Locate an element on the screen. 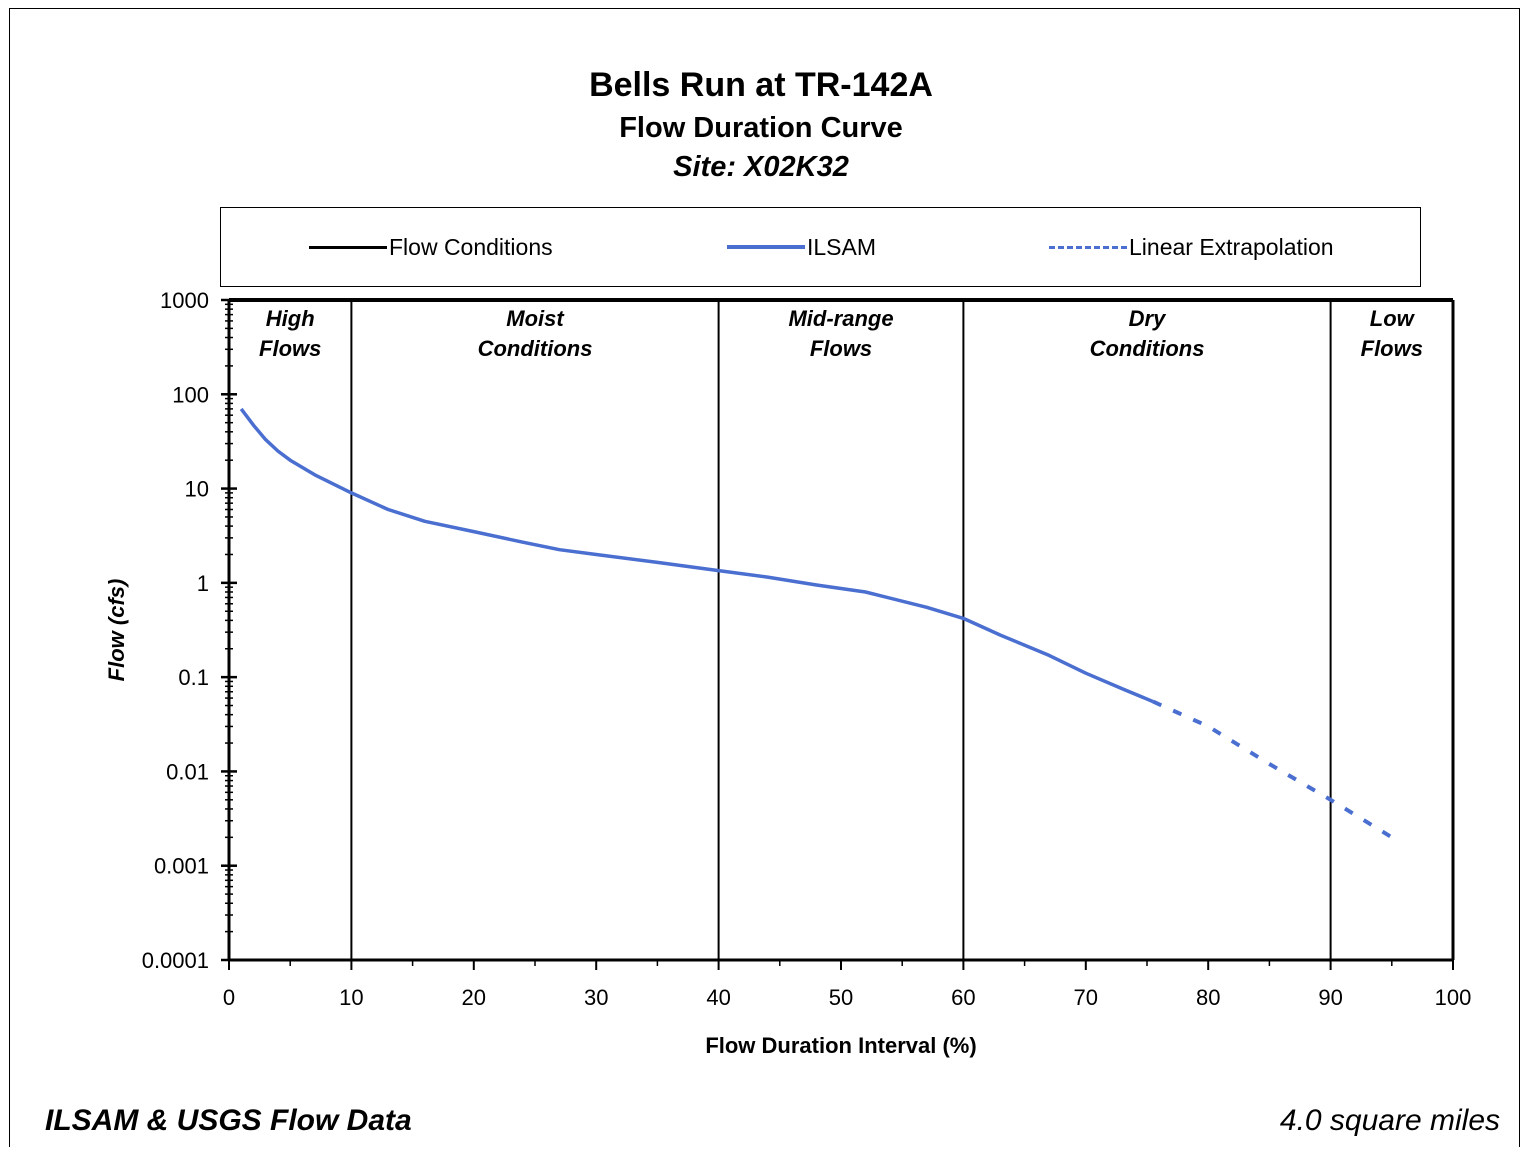  x-tick-label: 90 is located at coordinates (1330, 997).